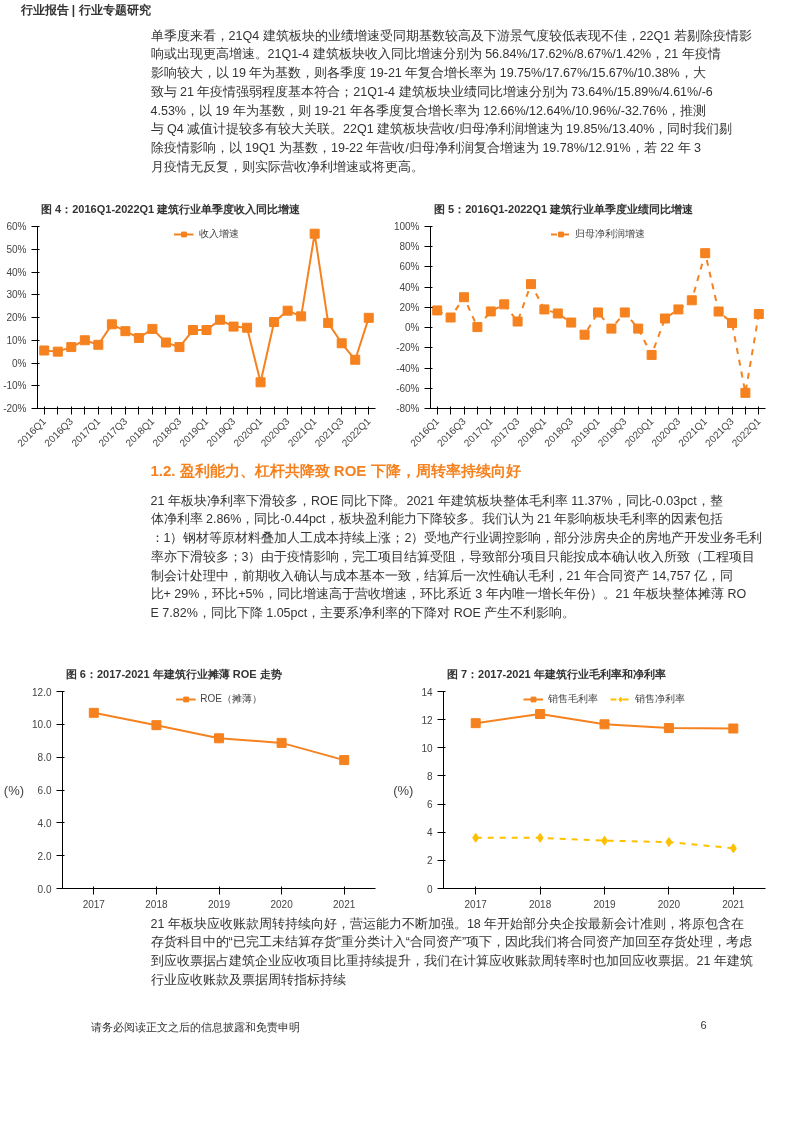 This screenshot has width=793, height=1122. What do you see at coordinates (15, 386) in the screenshot?
I see `y-tick-label: -10%` at bounding box center [15, 386].